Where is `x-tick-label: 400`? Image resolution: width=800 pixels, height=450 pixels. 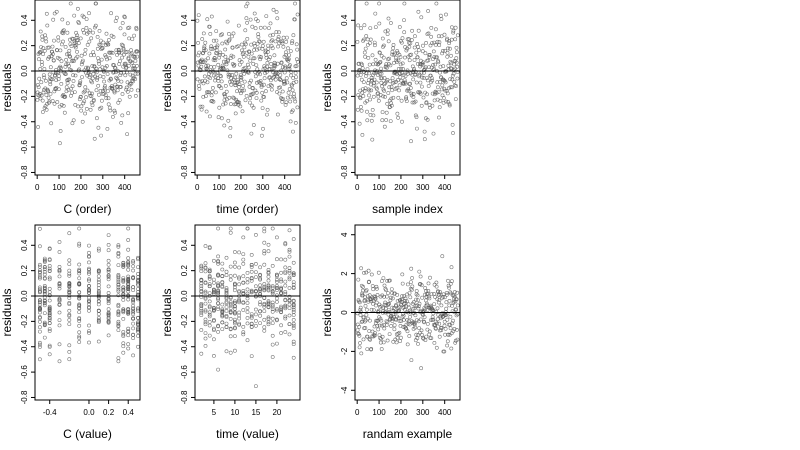 x-tick-label: 400 is located at coordinates (445, 187).